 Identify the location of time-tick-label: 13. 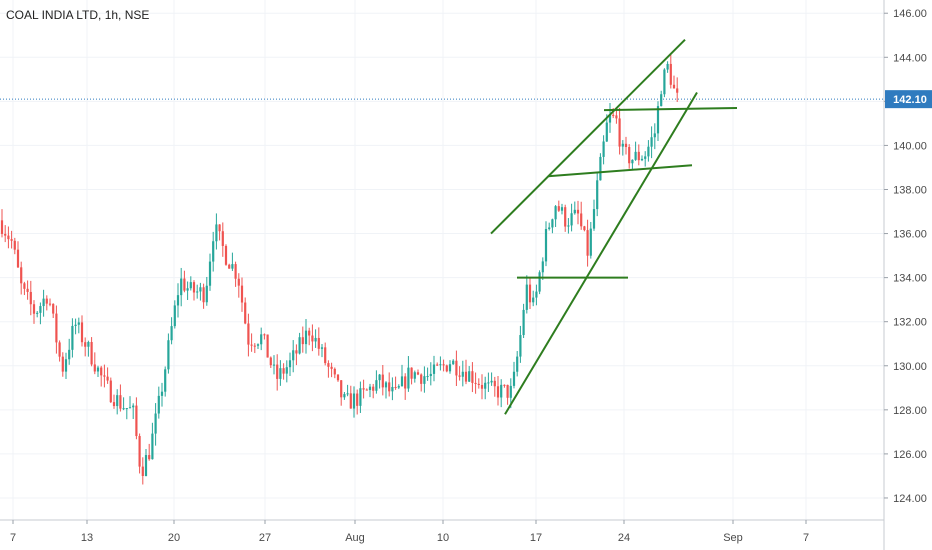
(87, 538).